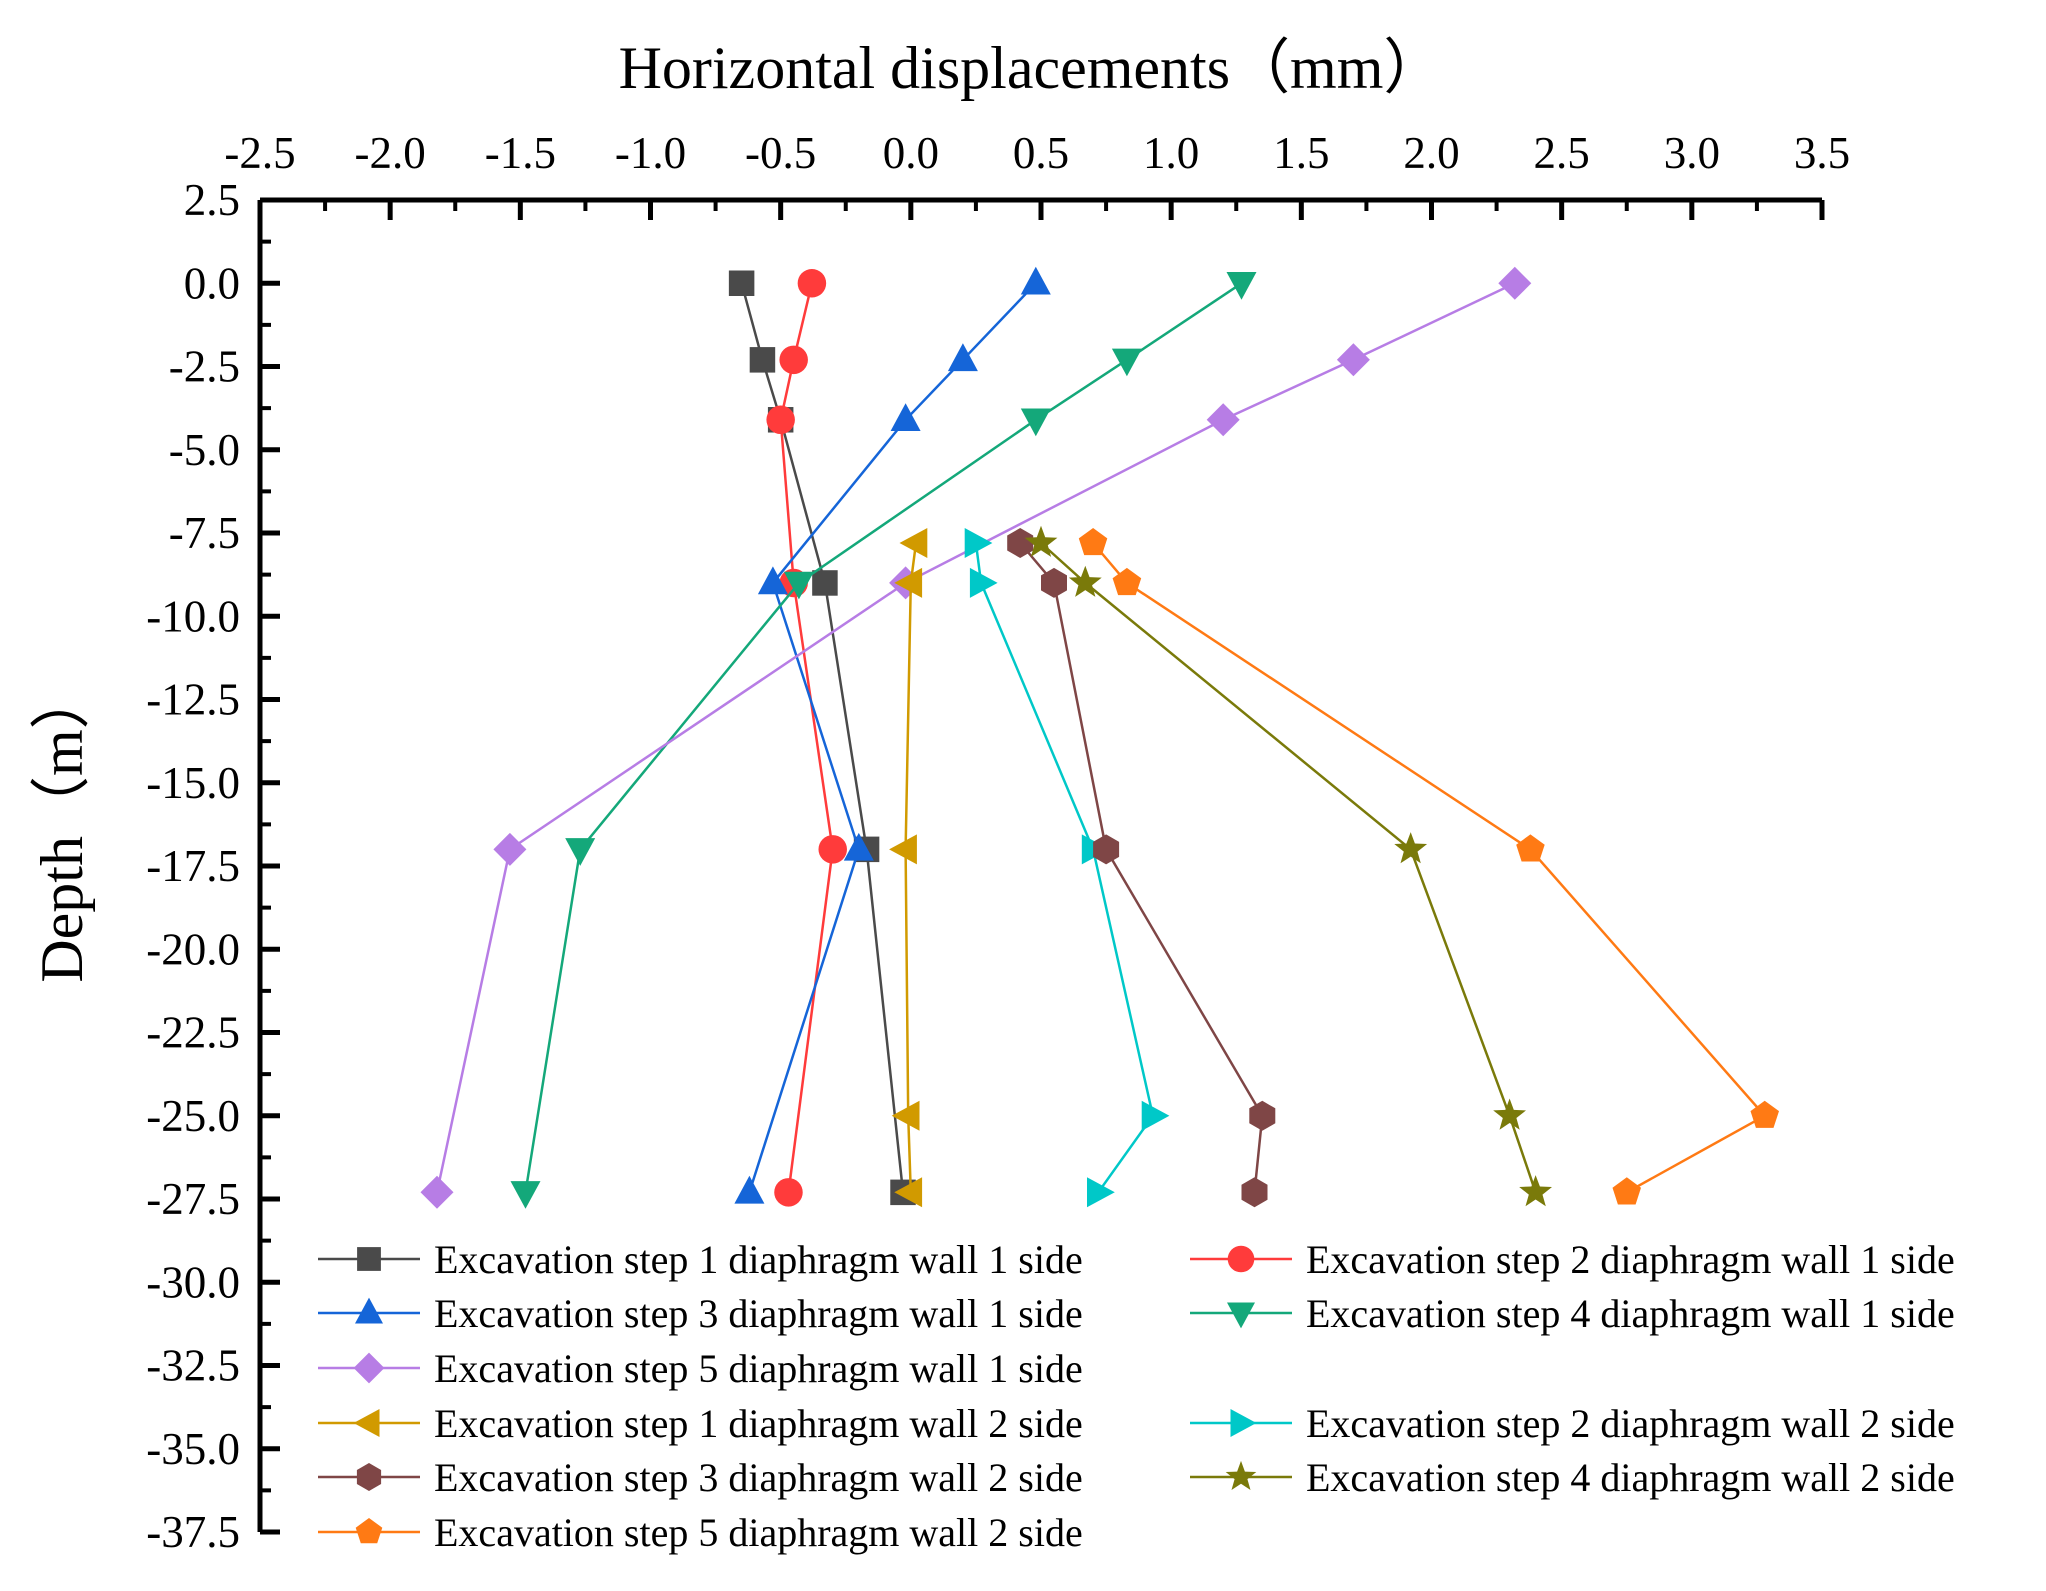 This screenshot has height=1591, width=2046. Describe the element at coordinates (193, 1366) in the screenshot. I see `y-tick-label: -32.5` at that location.